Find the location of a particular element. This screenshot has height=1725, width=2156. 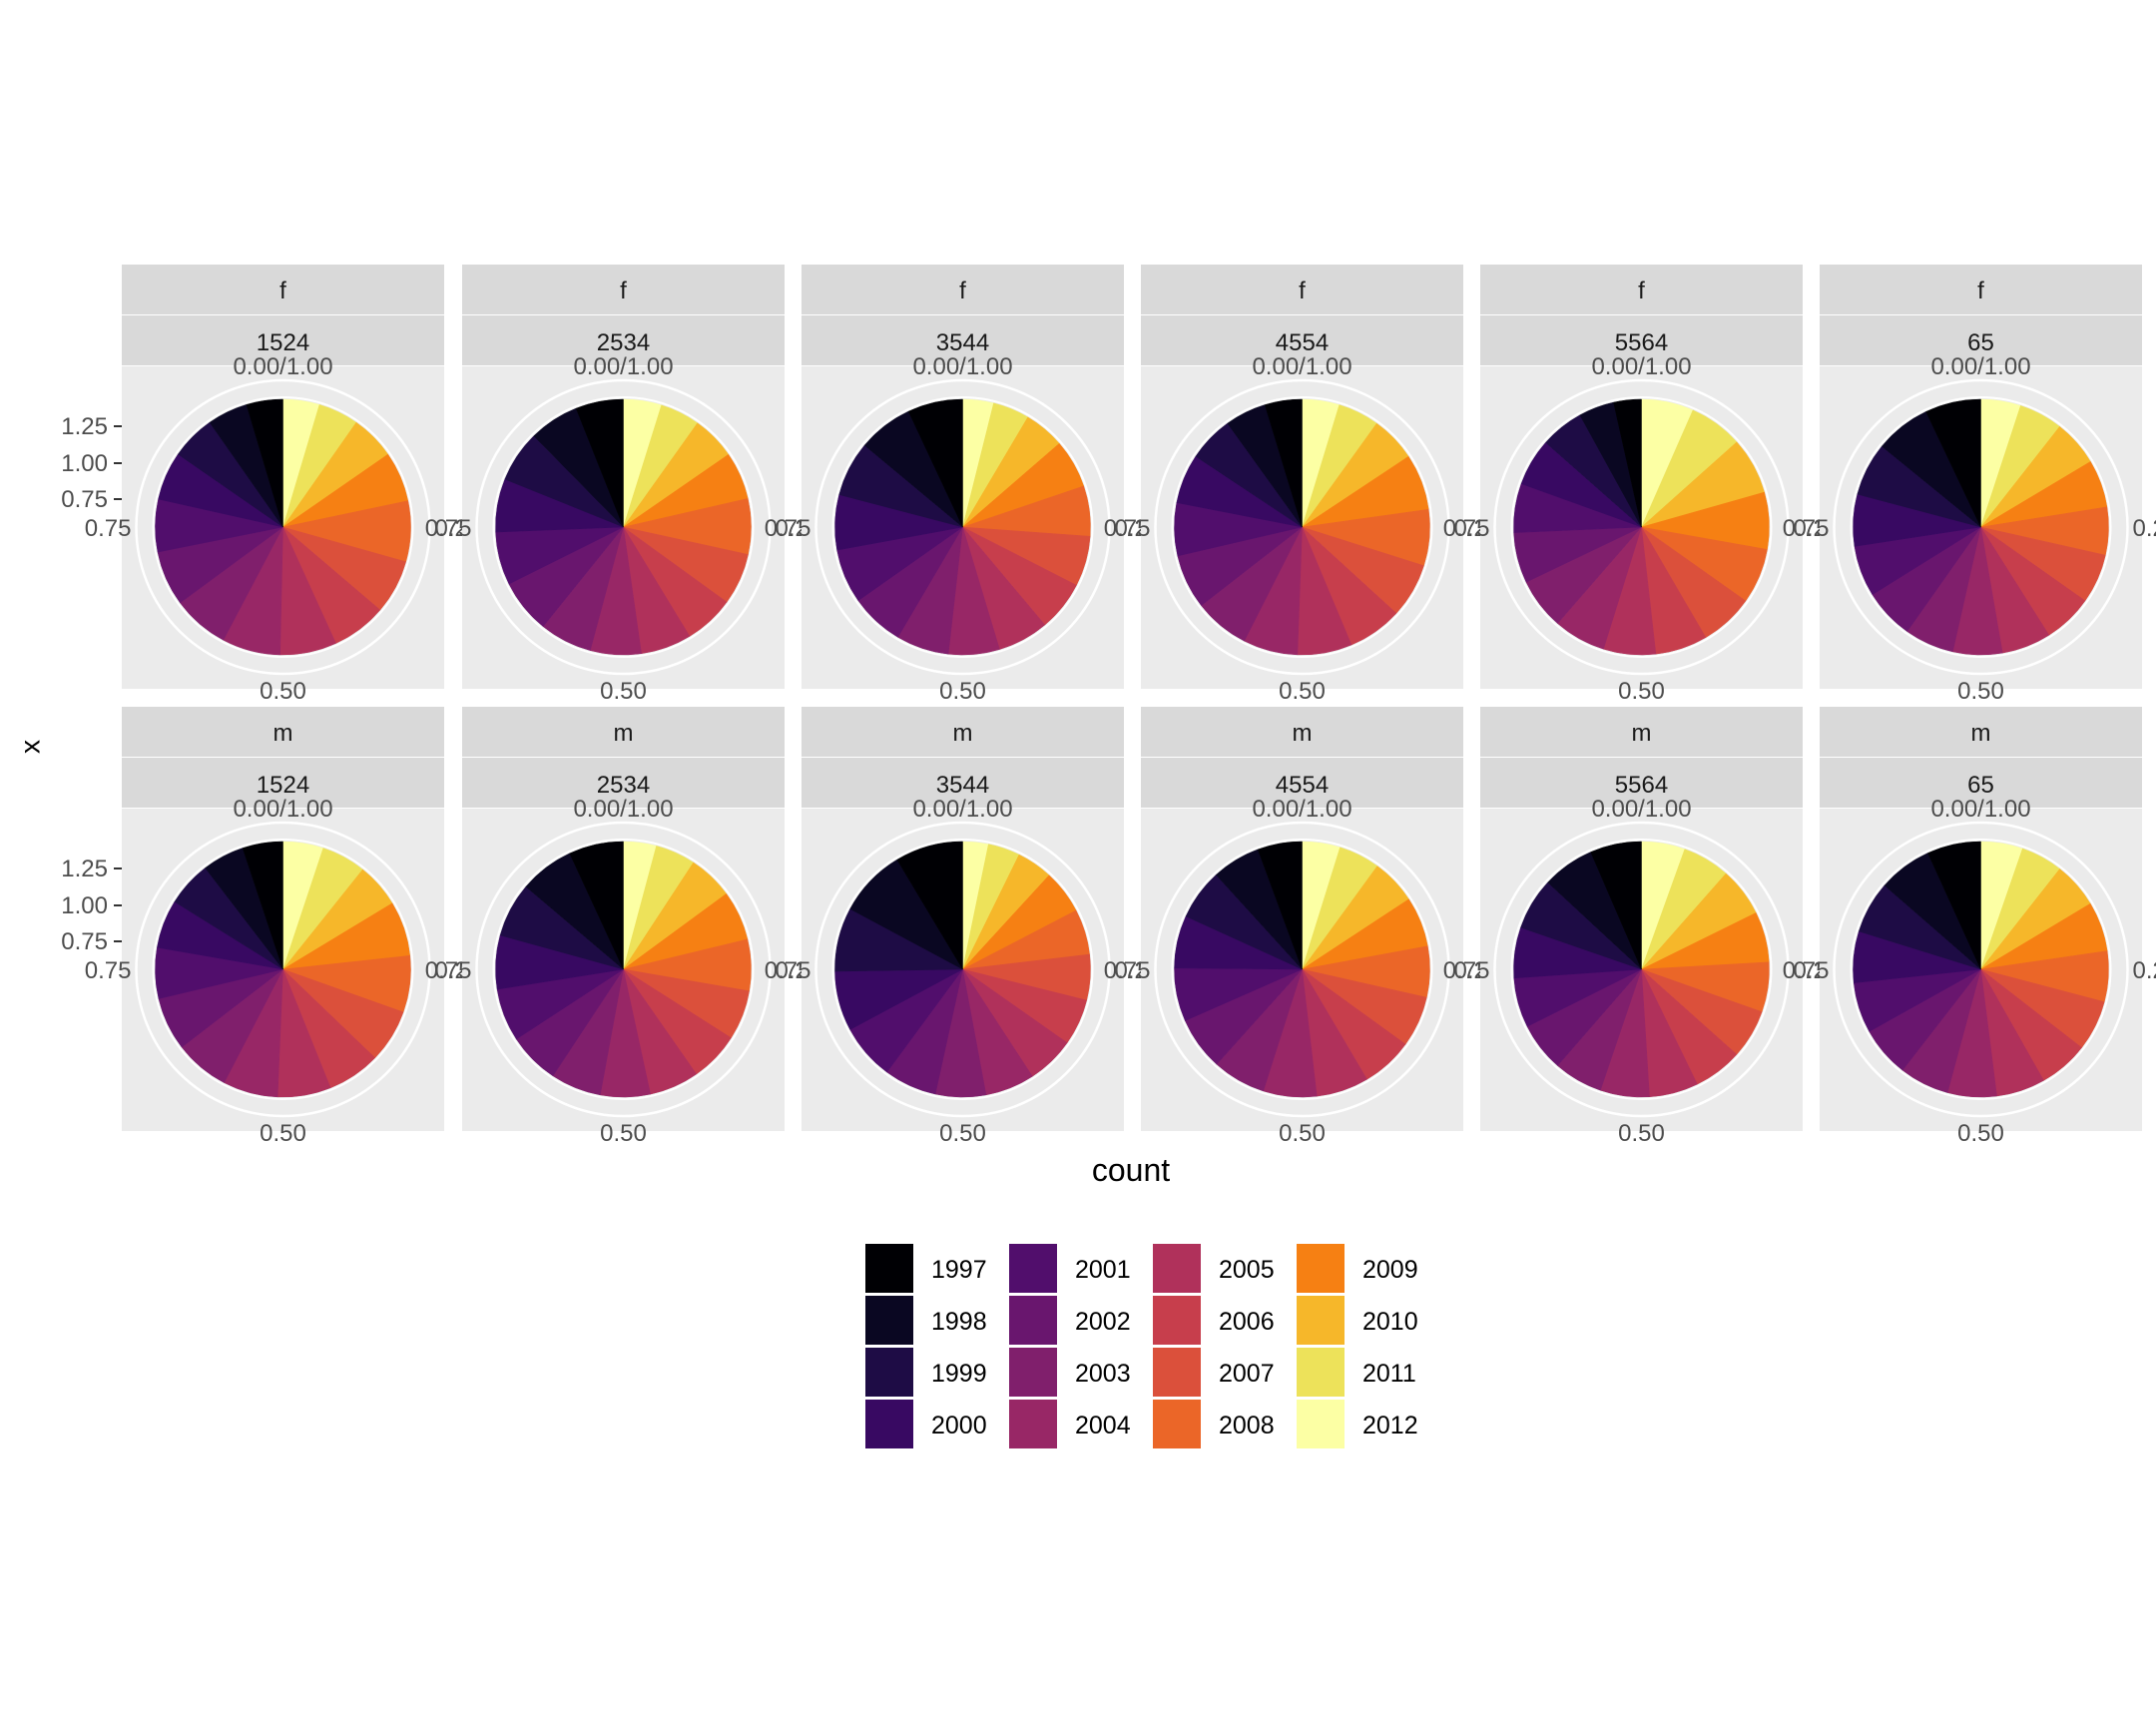

legend-label: 2000 is located at coordinates (959, 1425).